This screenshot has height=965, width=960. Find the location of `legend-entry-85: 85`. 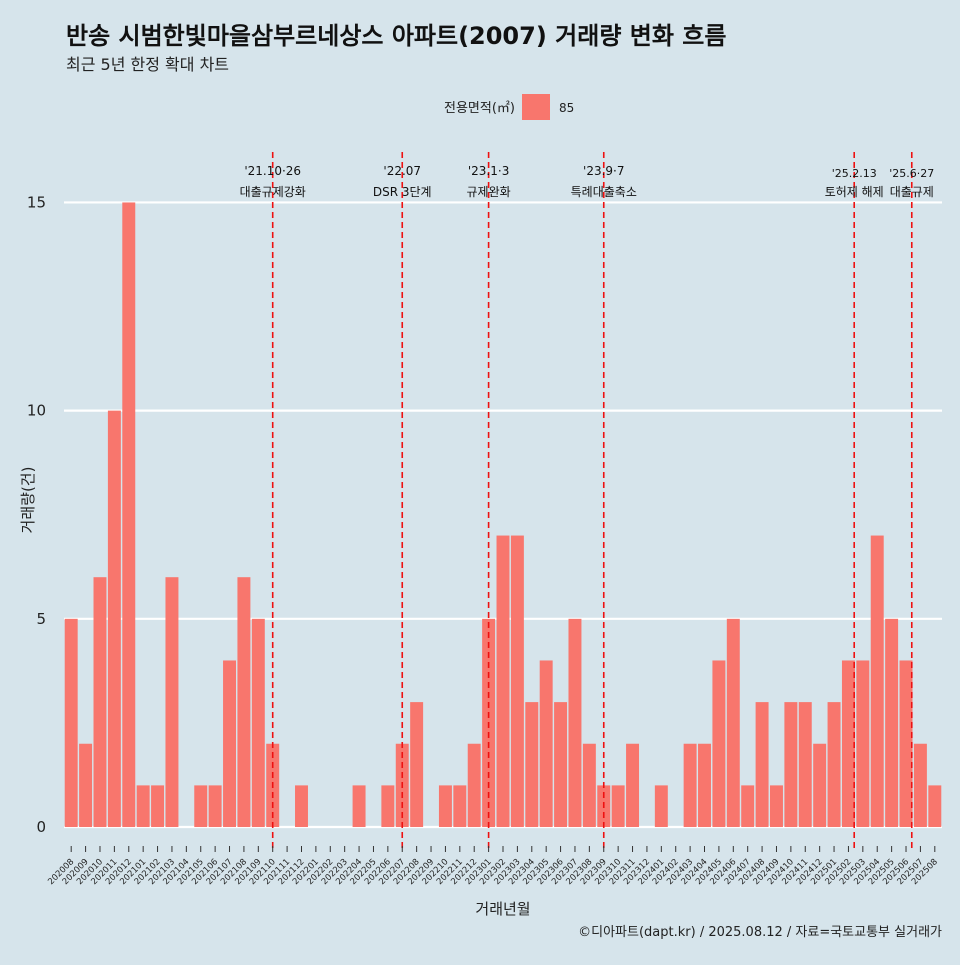

legend-entry-85: 85 is located at coordinates (566, 108).